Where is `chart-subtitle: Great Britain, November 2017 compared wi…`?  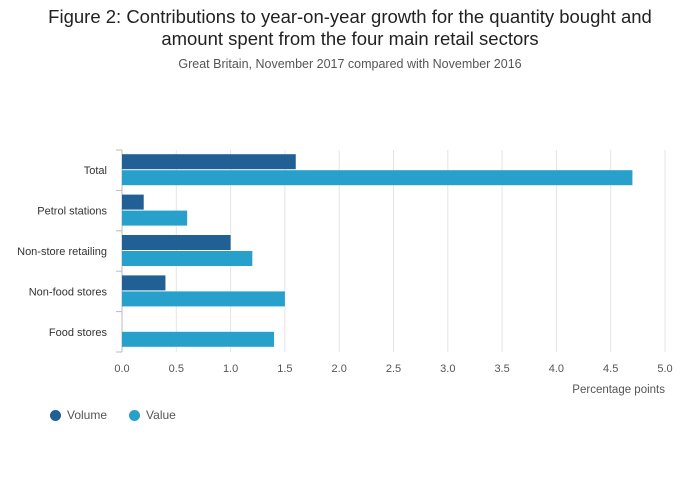 chart-subtitle: Great Britain, November 2017 compared wi… is located at coordinates (350, 64).